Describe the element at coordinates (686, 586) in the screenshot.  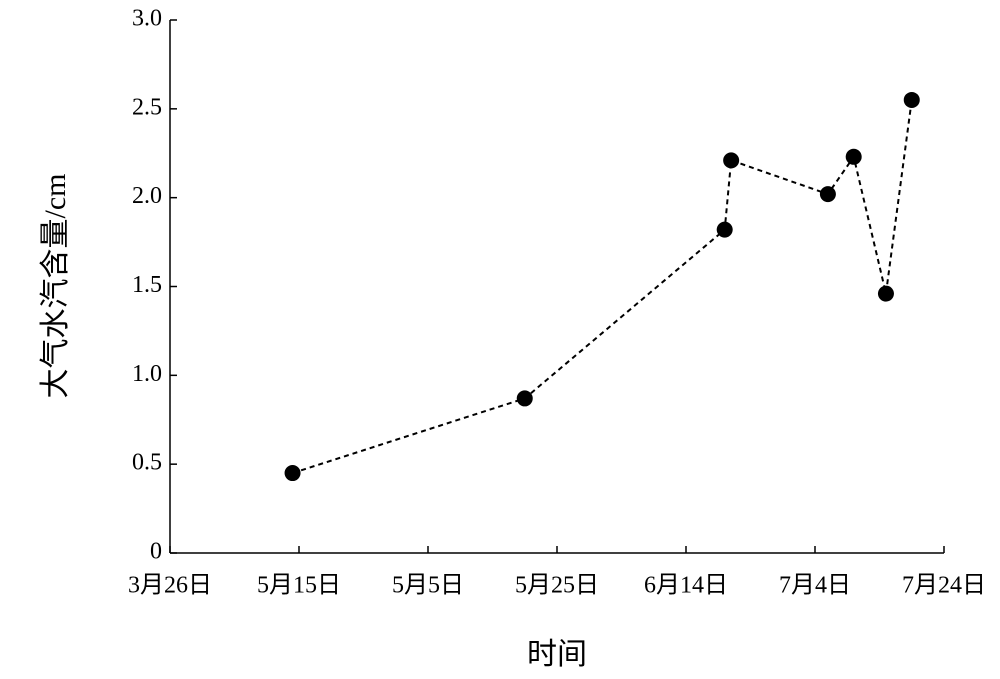
I see `x-tick-label: 6月14日` at that location.